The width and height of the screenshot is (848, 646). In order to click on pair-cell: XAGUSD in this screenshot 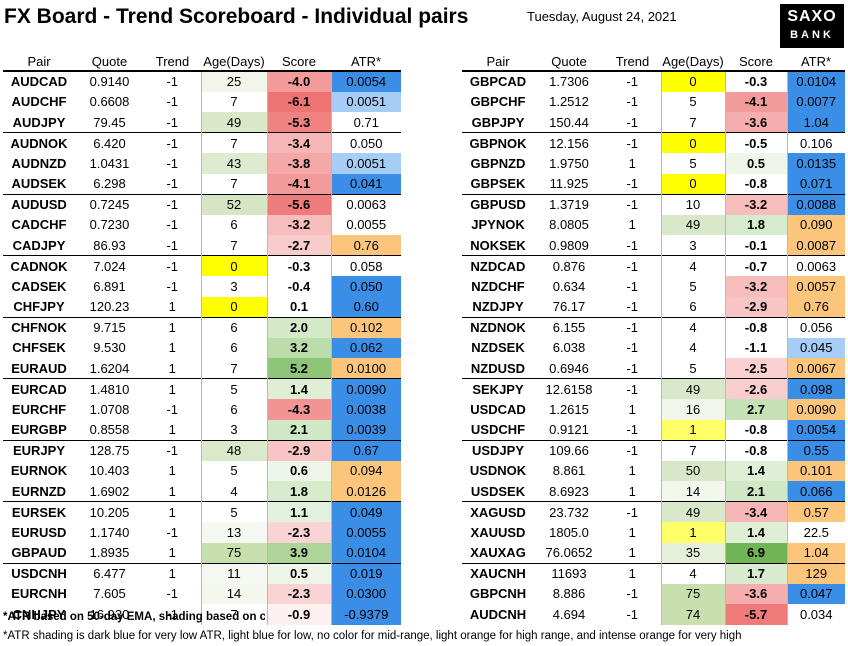, I will do `click(498, 511)`.